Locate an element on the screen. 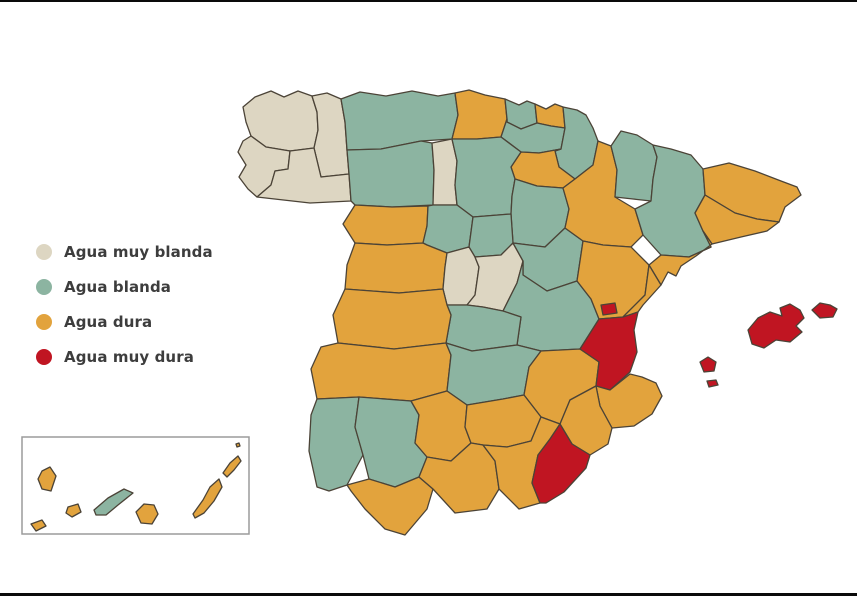 This screenshot has height=596, width=857. legend-item-dura: Agua dura is located at coordinates (124, 321).